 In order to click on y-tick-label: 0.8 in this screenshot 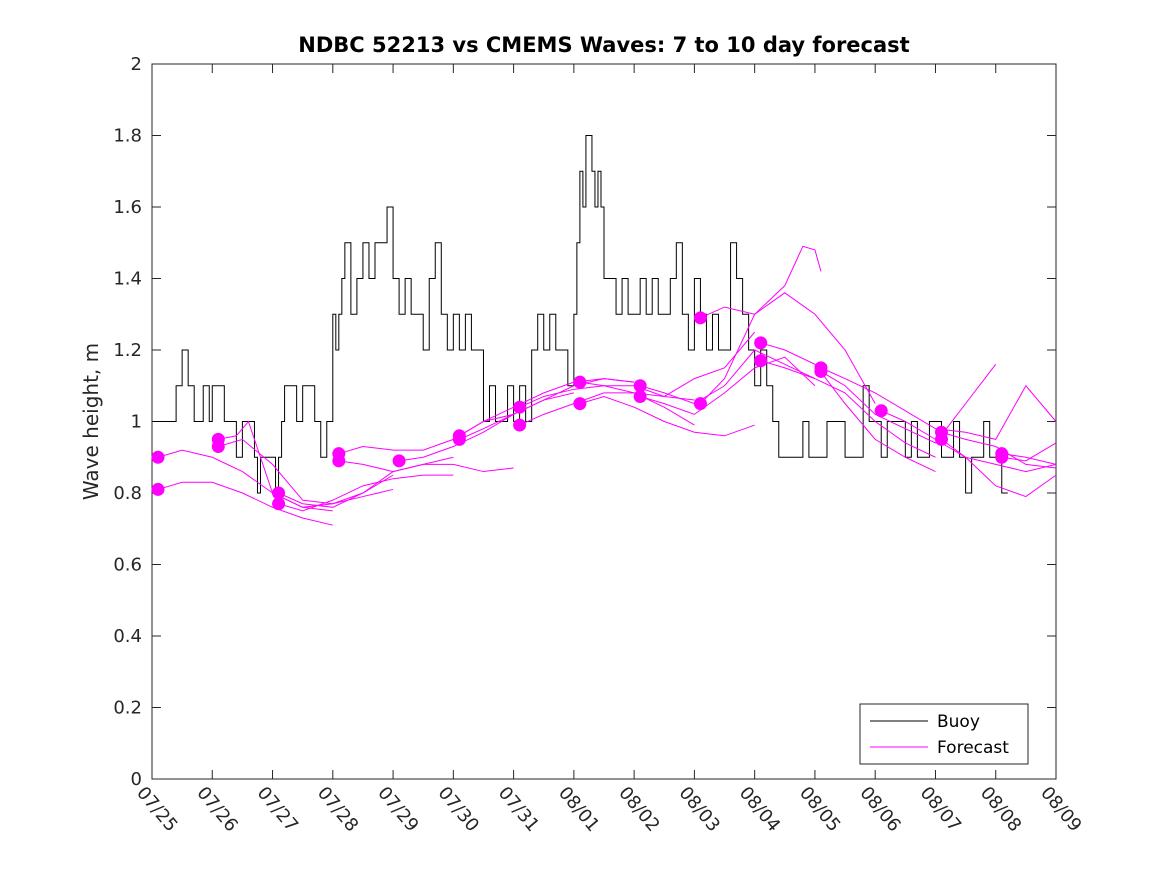, I will do `click(127, 493)`.